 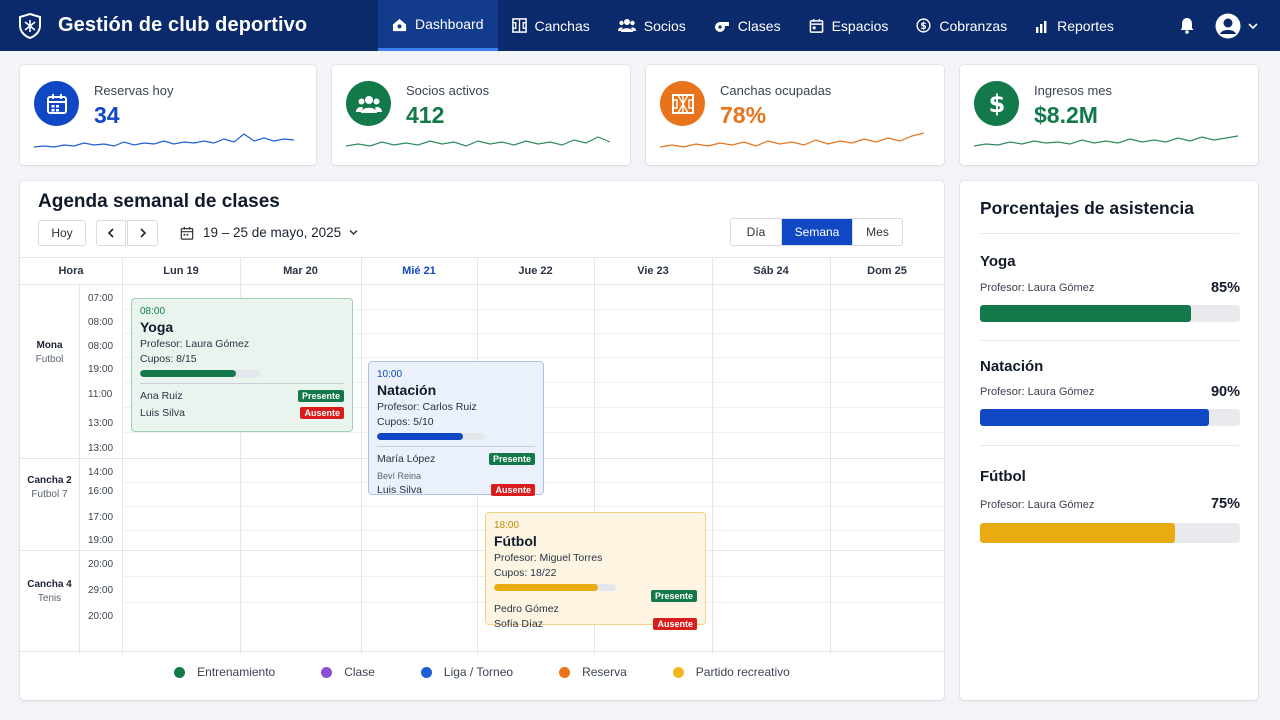 I want to click on view-month-button: Mes, so click(x=877, y=232).